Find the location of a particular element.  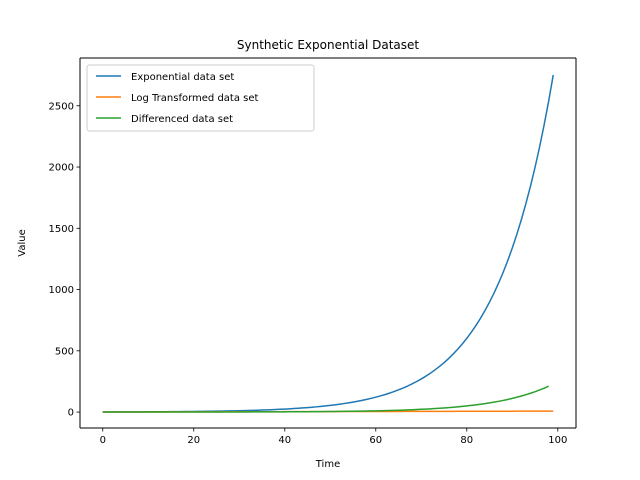

legend-box is located at coordinates (200, 98).